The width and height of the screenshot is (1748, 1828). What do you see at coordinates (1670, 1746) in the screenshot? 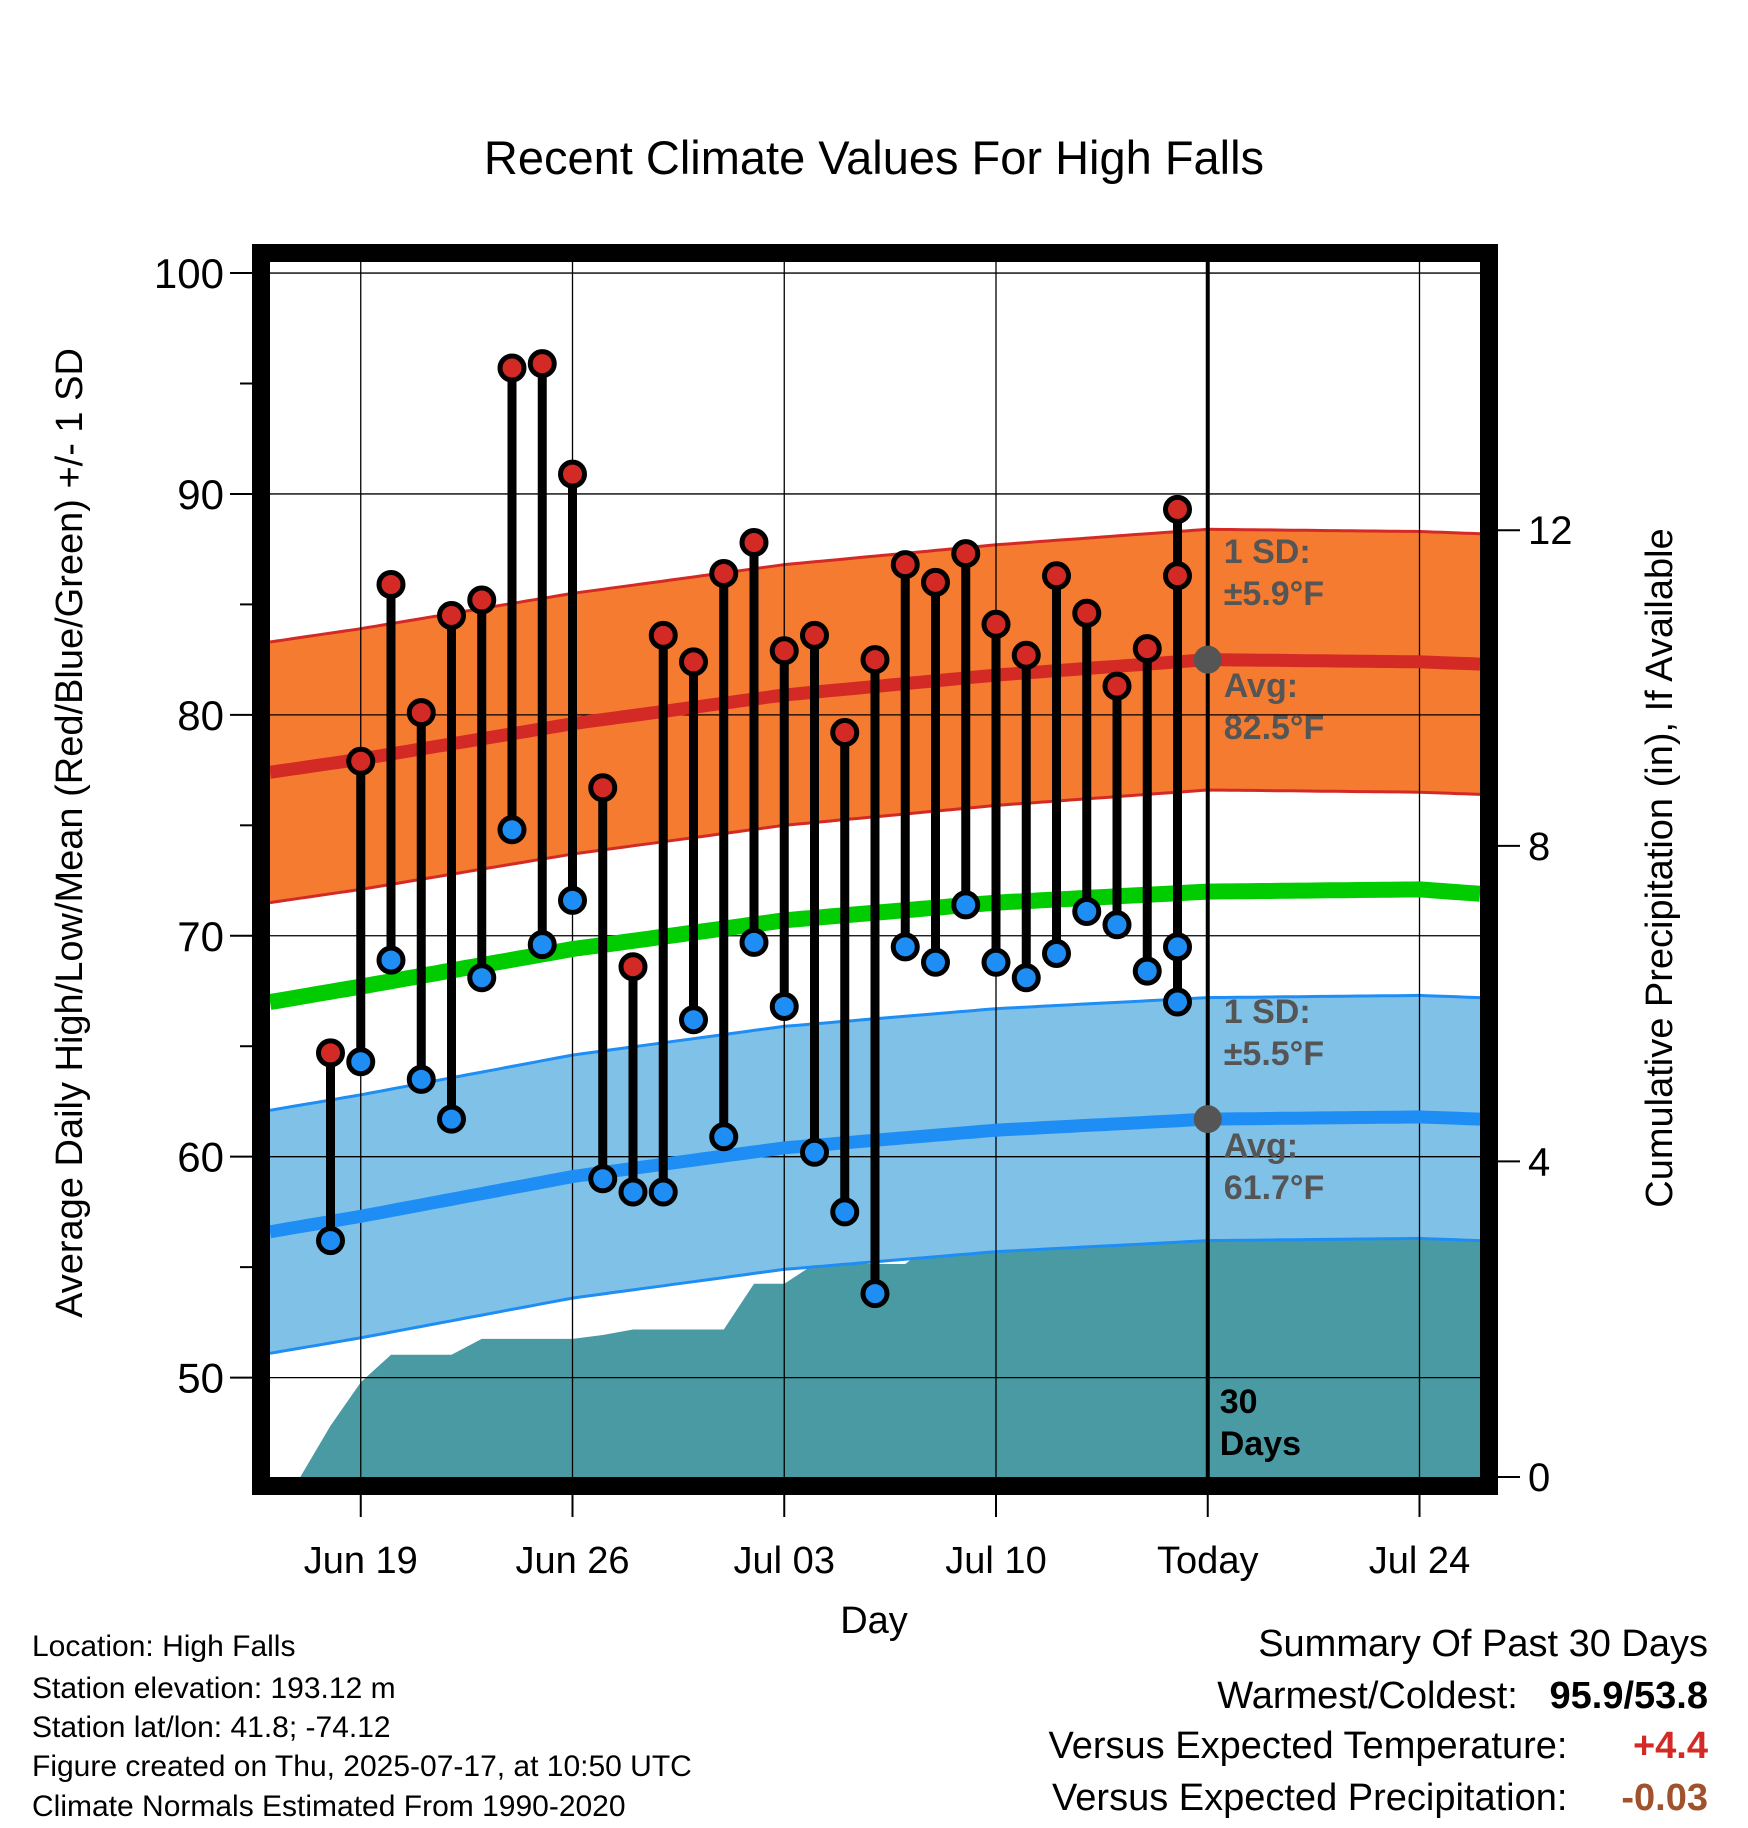
I see `temp-value: +4.4` at bounding box center [1670, 1746].